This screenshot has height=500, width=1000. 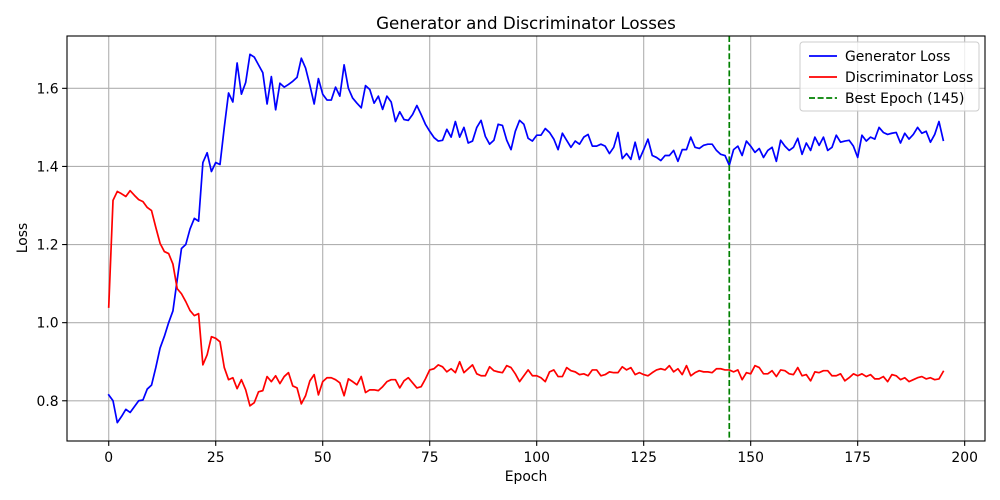 I want to click on x-tick-label: 175, so click(x=857, y=458).